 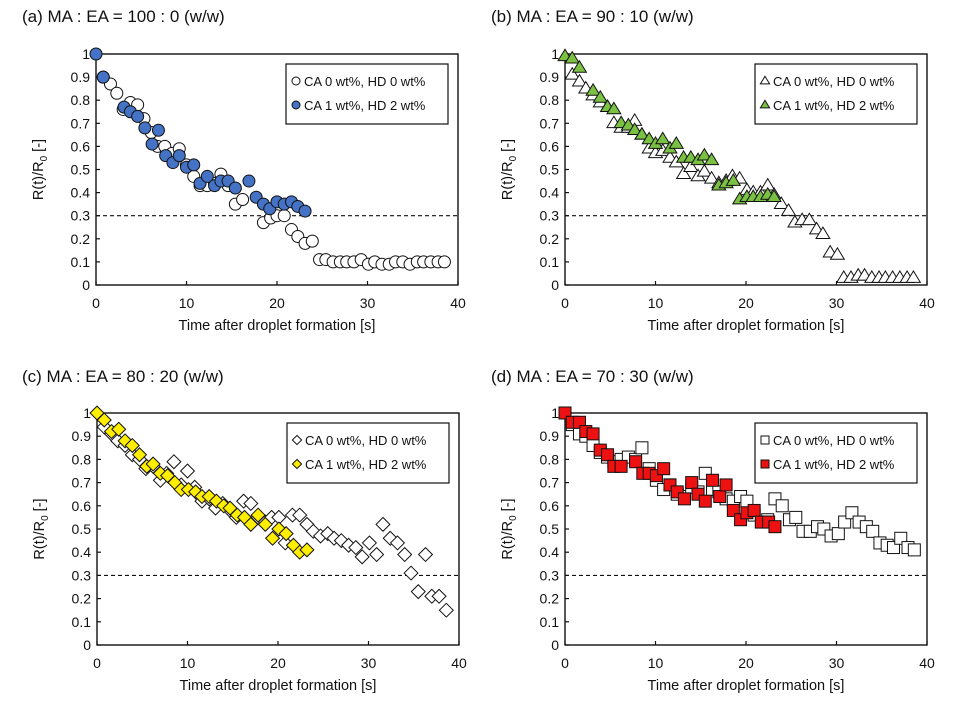 I want to click on legend-triangle-marker, so click(x=765, y=80).